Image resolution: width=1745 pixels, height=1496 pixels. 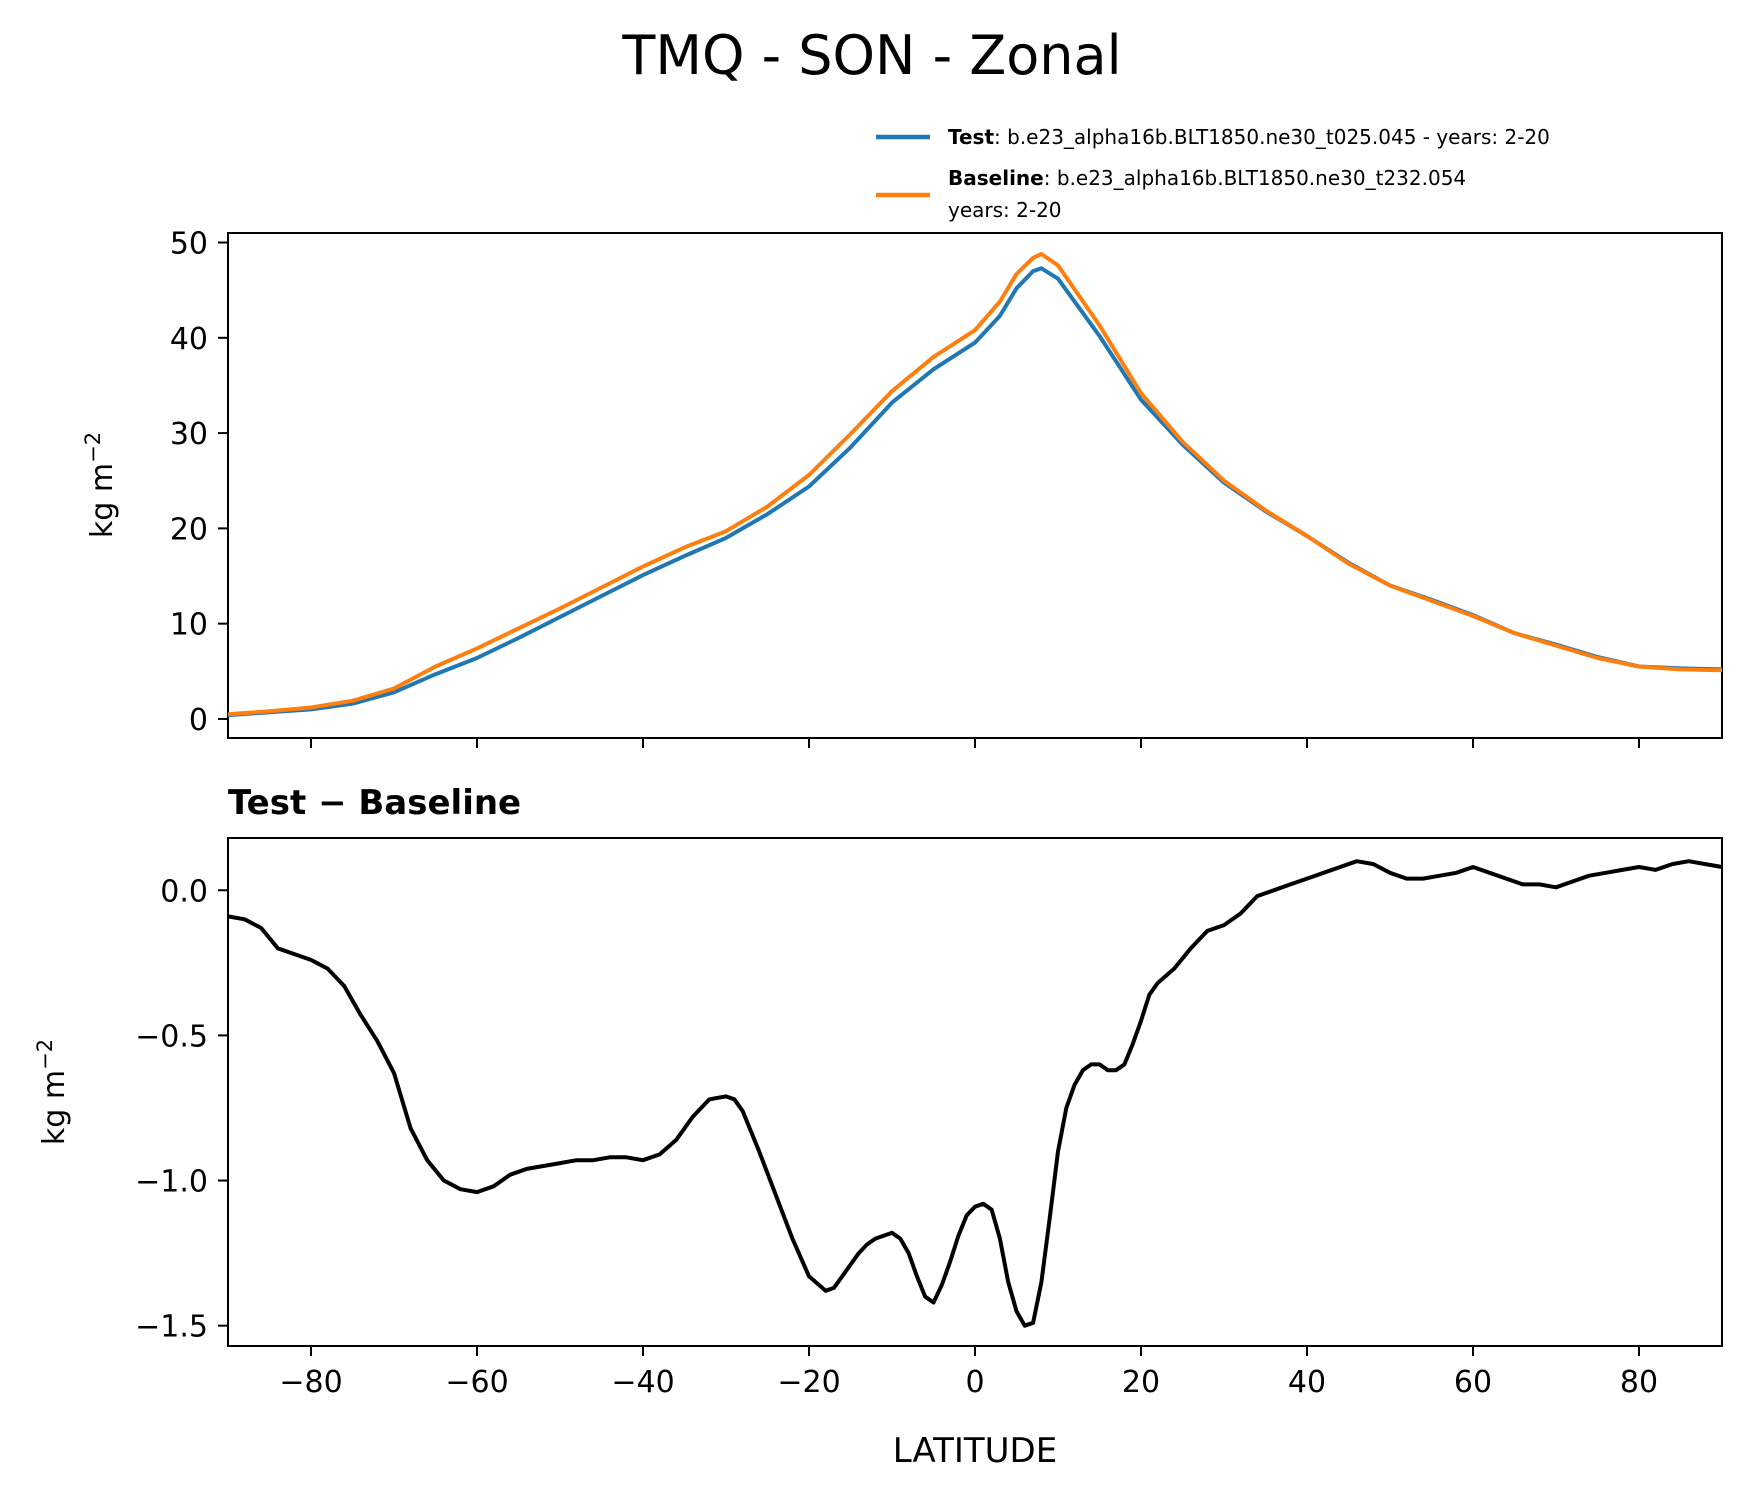 What do you see at coordinates (974, 1382) in the screenshot?
I see `bottom-x-tick-label: 0` at bounding box center [974, 1382].